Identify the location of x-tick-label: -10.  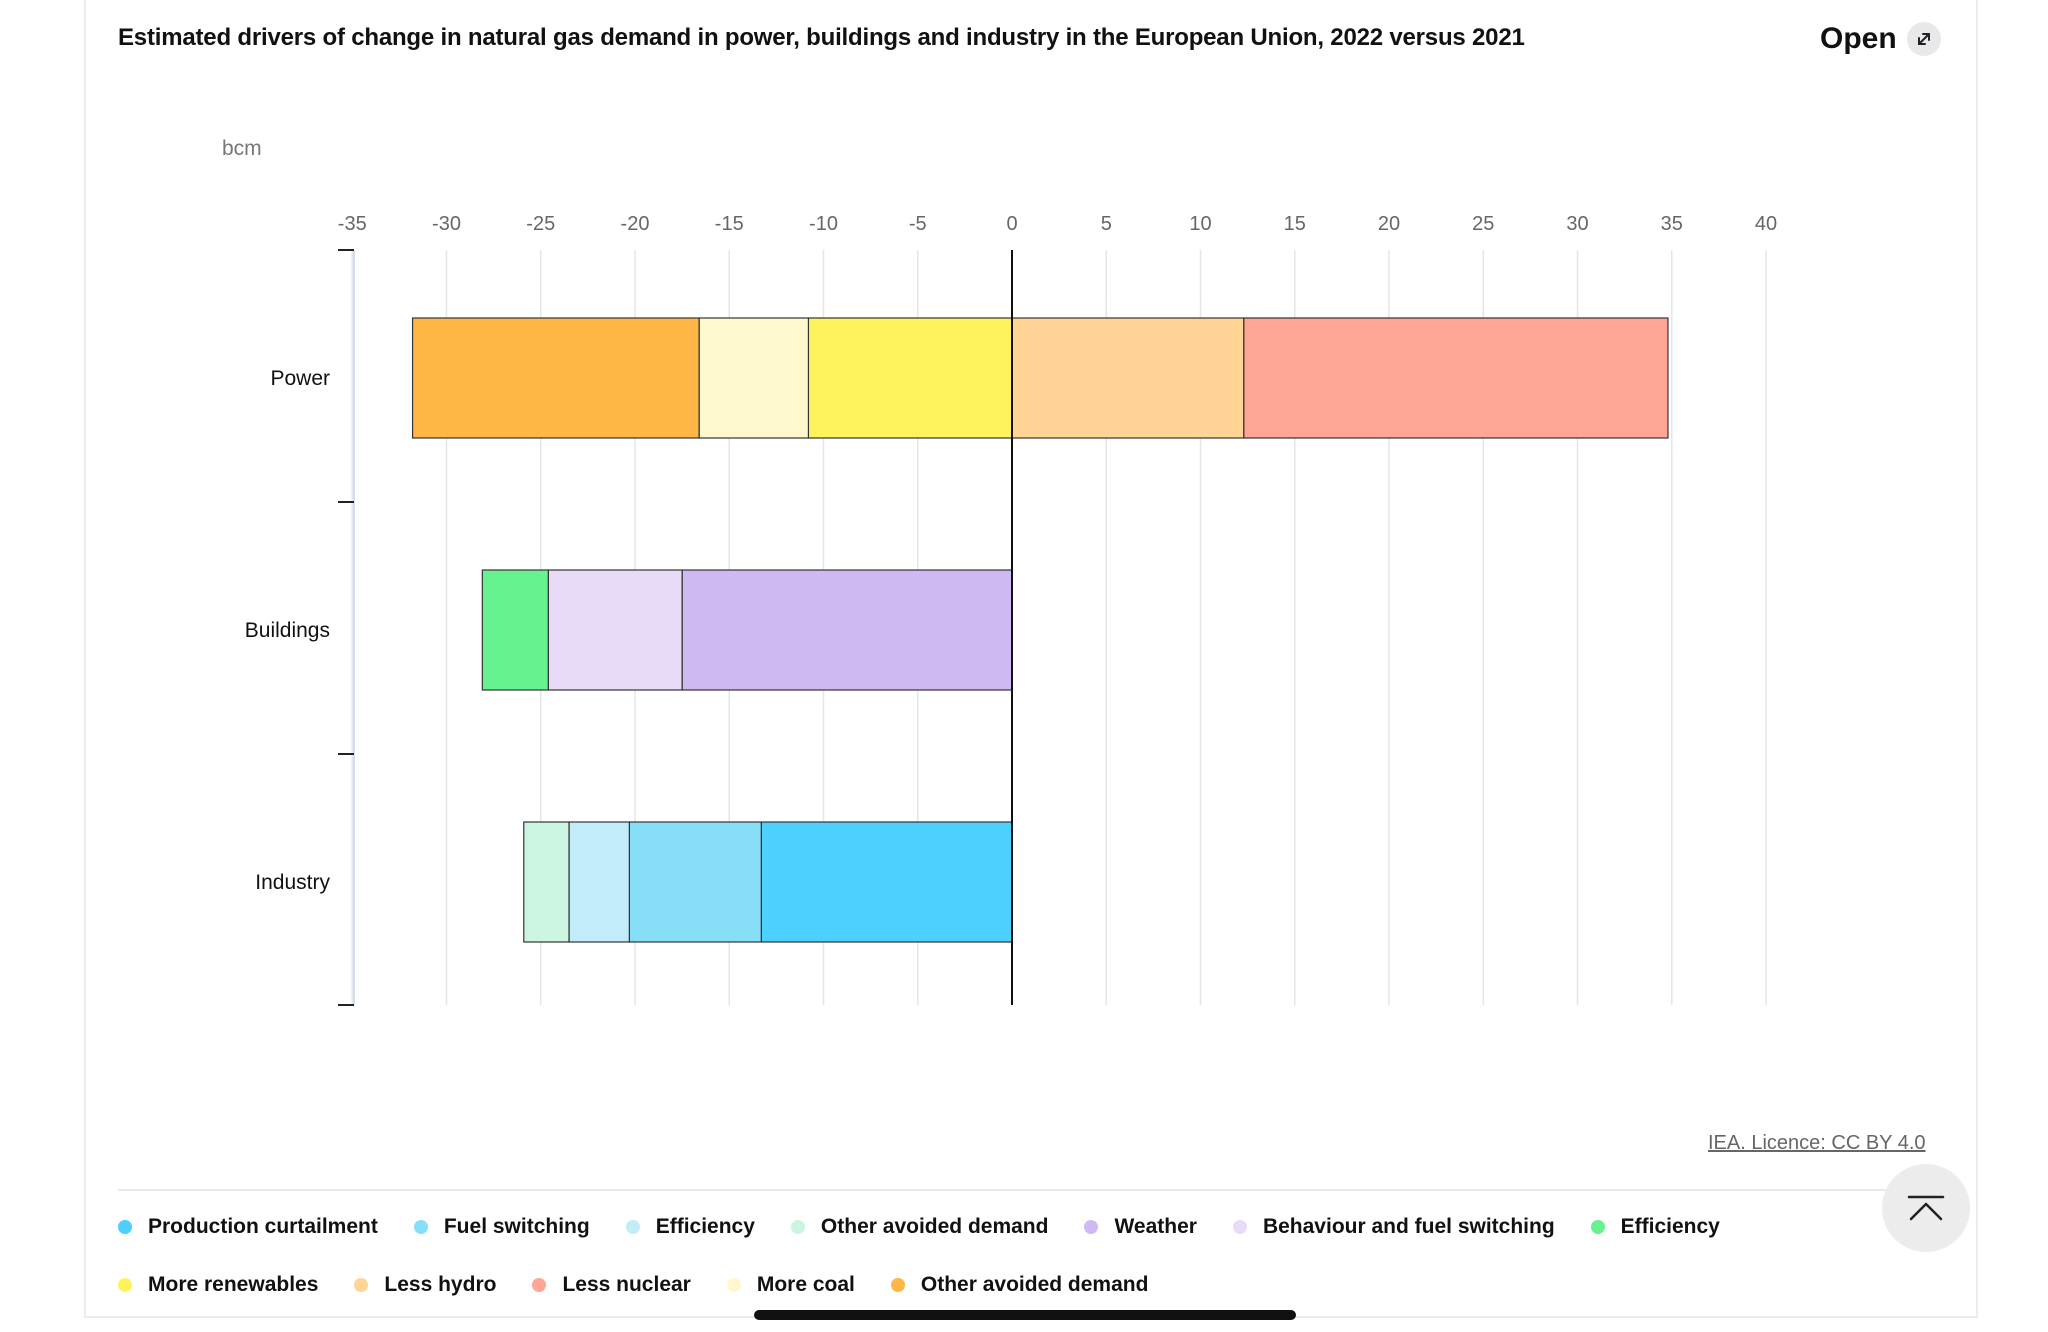
(823, 224).